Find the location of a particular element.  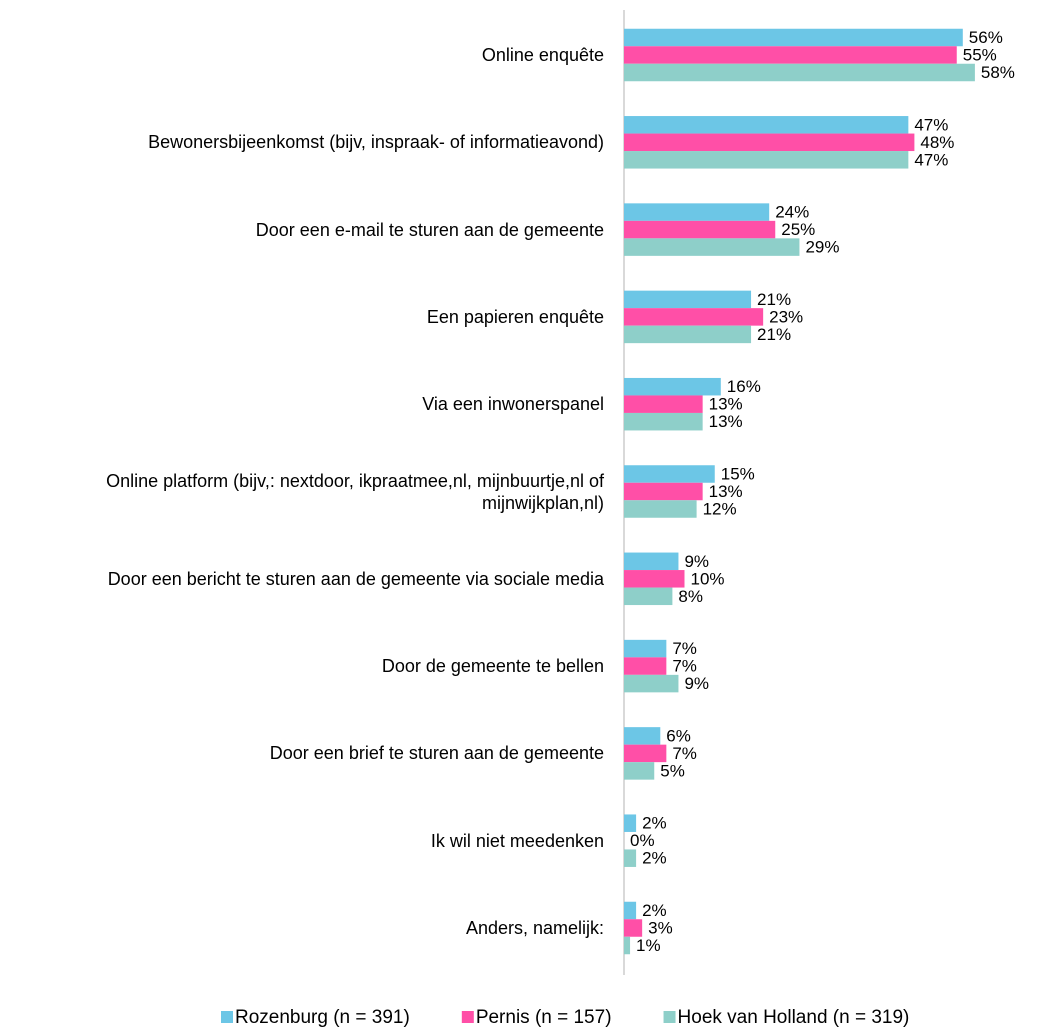

value-label: 58% is located at coordinates (998, 72).